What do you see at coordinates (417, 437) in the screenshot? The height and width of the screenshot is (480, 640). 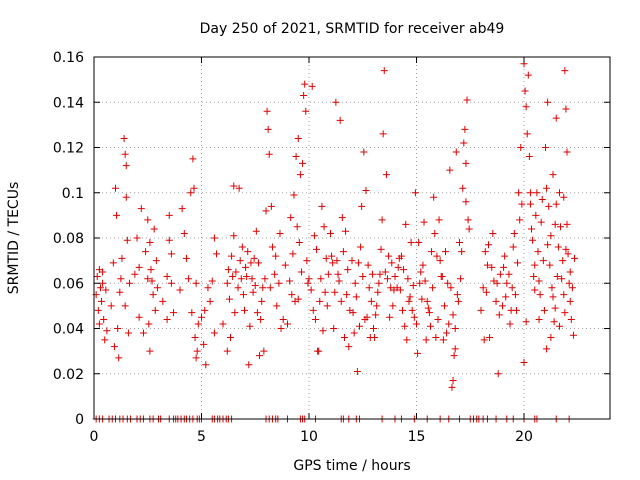 I see `x-tick-label: 15` at bounding box center [417, 437].